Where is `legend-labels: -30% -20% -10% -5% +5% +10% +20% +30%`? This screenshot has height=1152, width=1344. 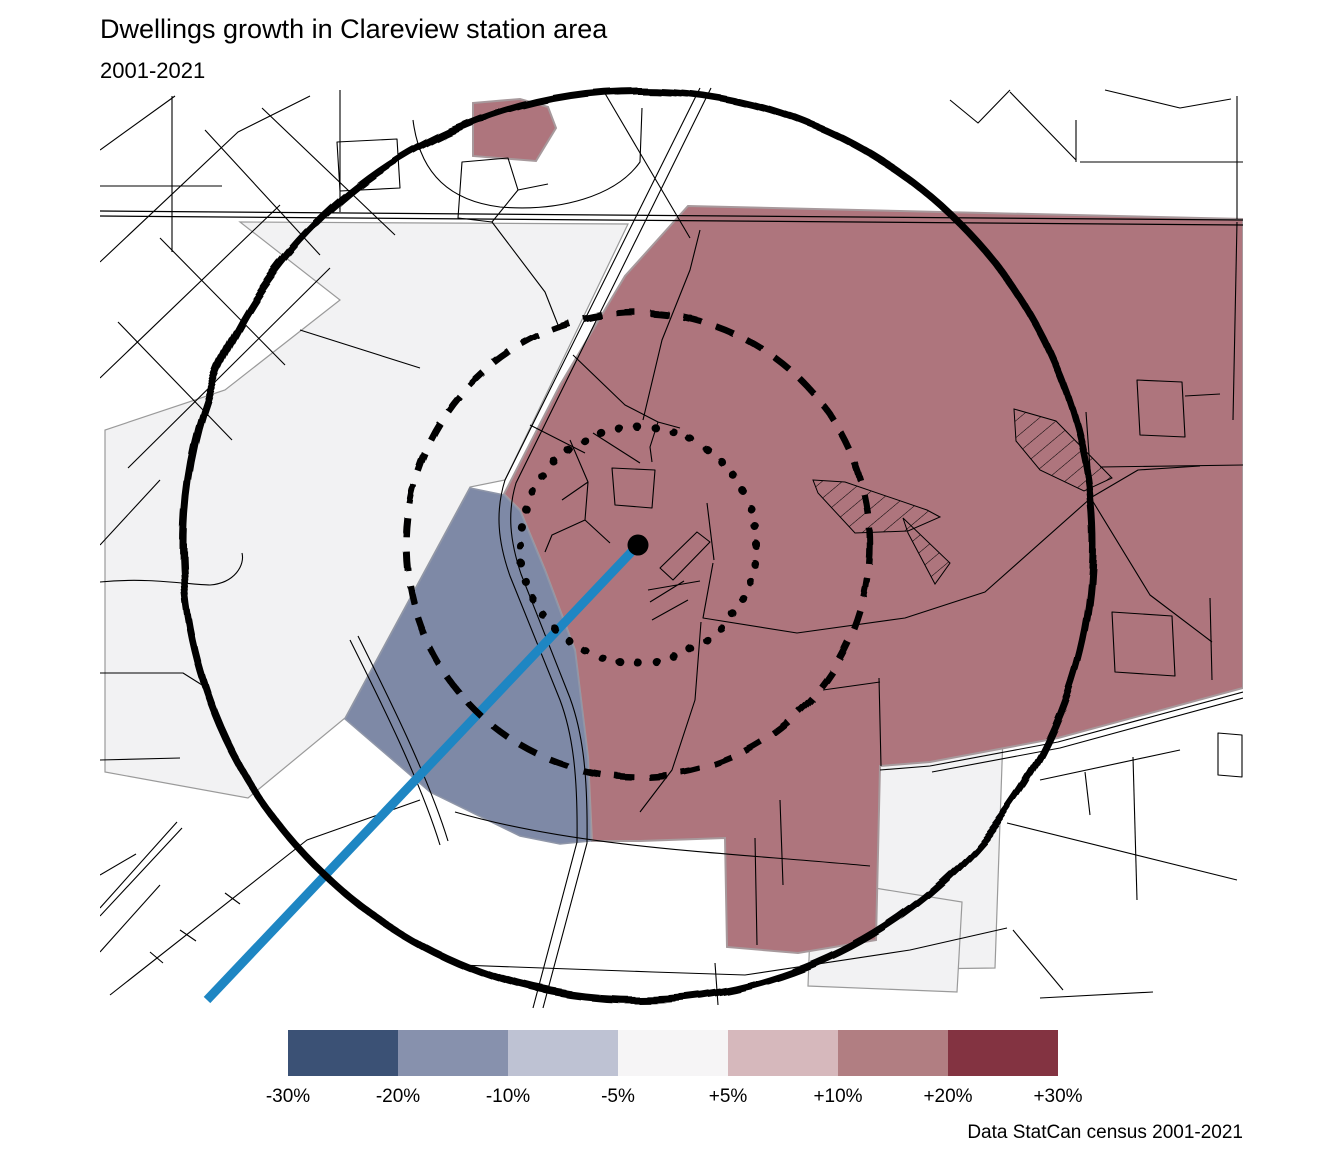
legend-labels: -30% -20% -10% -5% +5% +10% +20% +30% is located at coordinates (674, 1091).